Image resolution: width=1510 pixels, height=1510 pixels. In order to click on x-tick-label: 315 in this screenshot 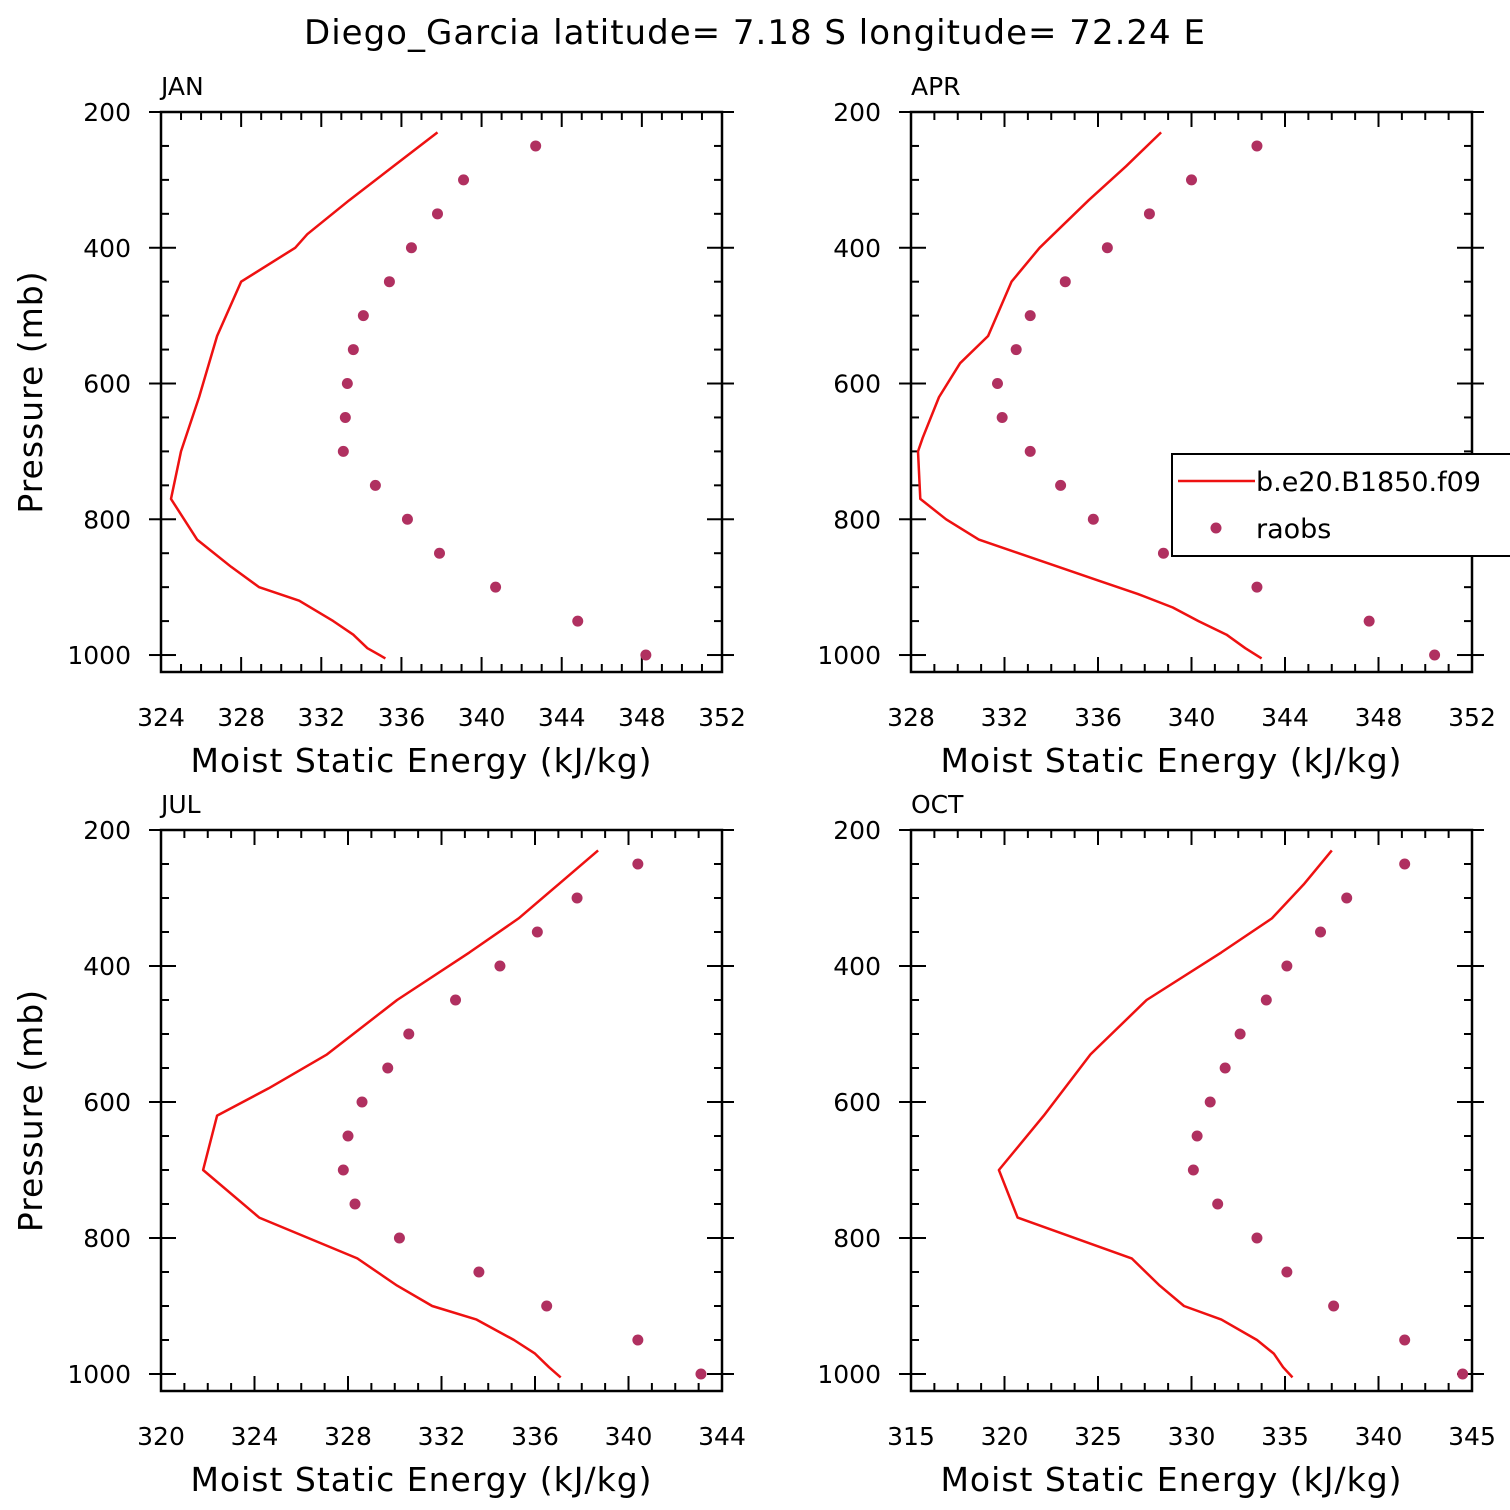, I will do `click(911, 1436)`.